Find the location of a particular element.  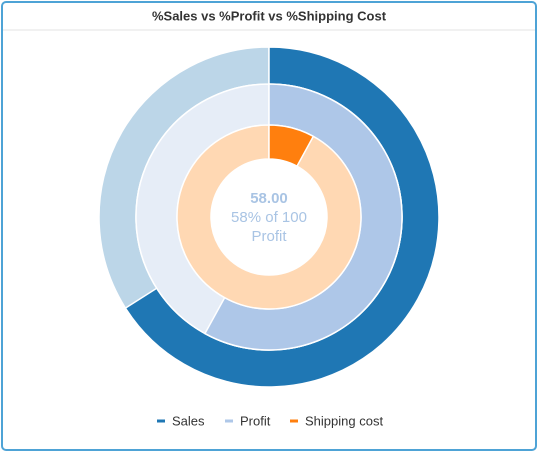

legend-label: Shipping cost is located at coordinates (344, 420).